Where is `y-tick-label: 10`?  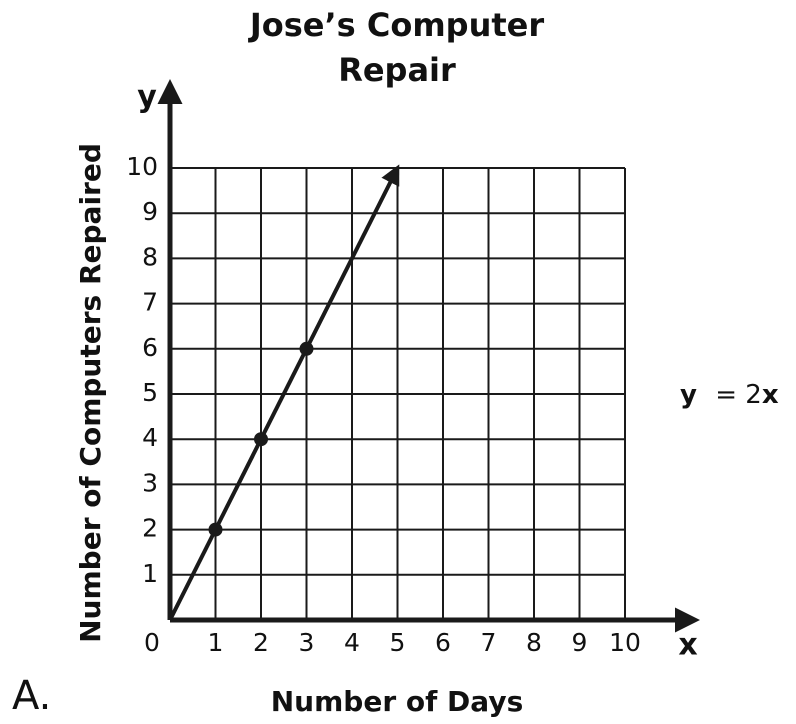 y-tick-label: 10 is located at coordinates (142, 166).